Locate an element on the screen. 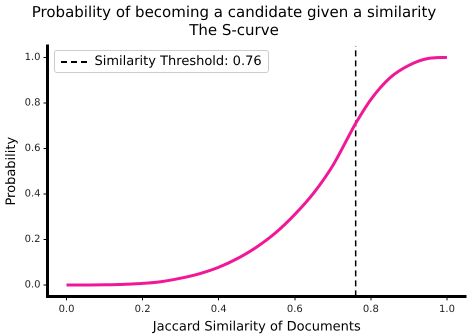 The height and width of the screenshot is (336, 474). x-tick-label: 0.0 is located at coordinates (66, 309).